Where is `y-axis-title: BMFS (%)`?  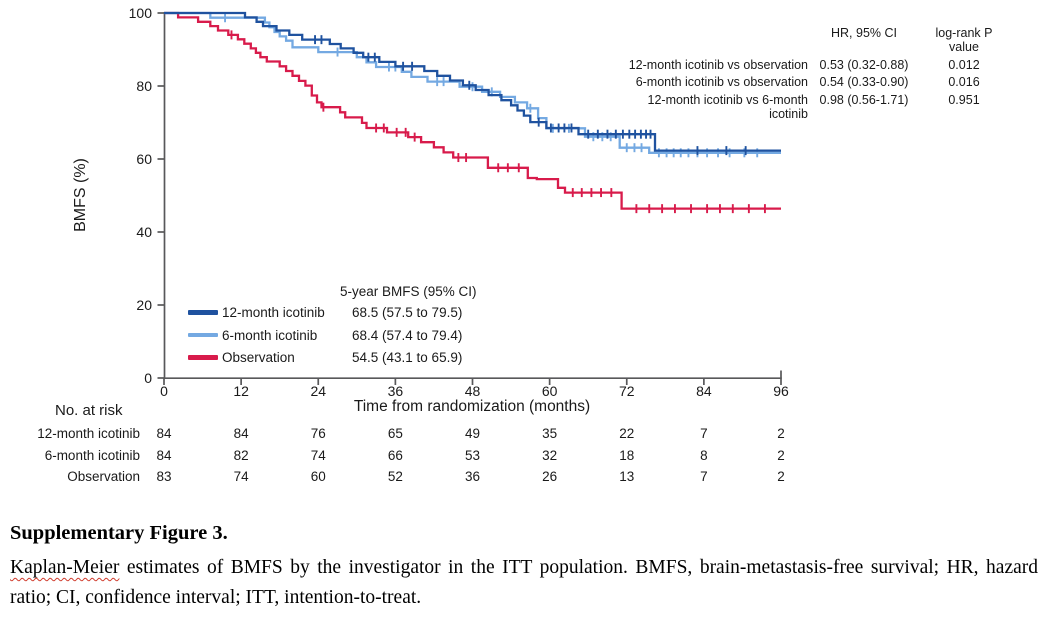
y-axis-title: BMFS (%) is located at coordinates (80, 195).